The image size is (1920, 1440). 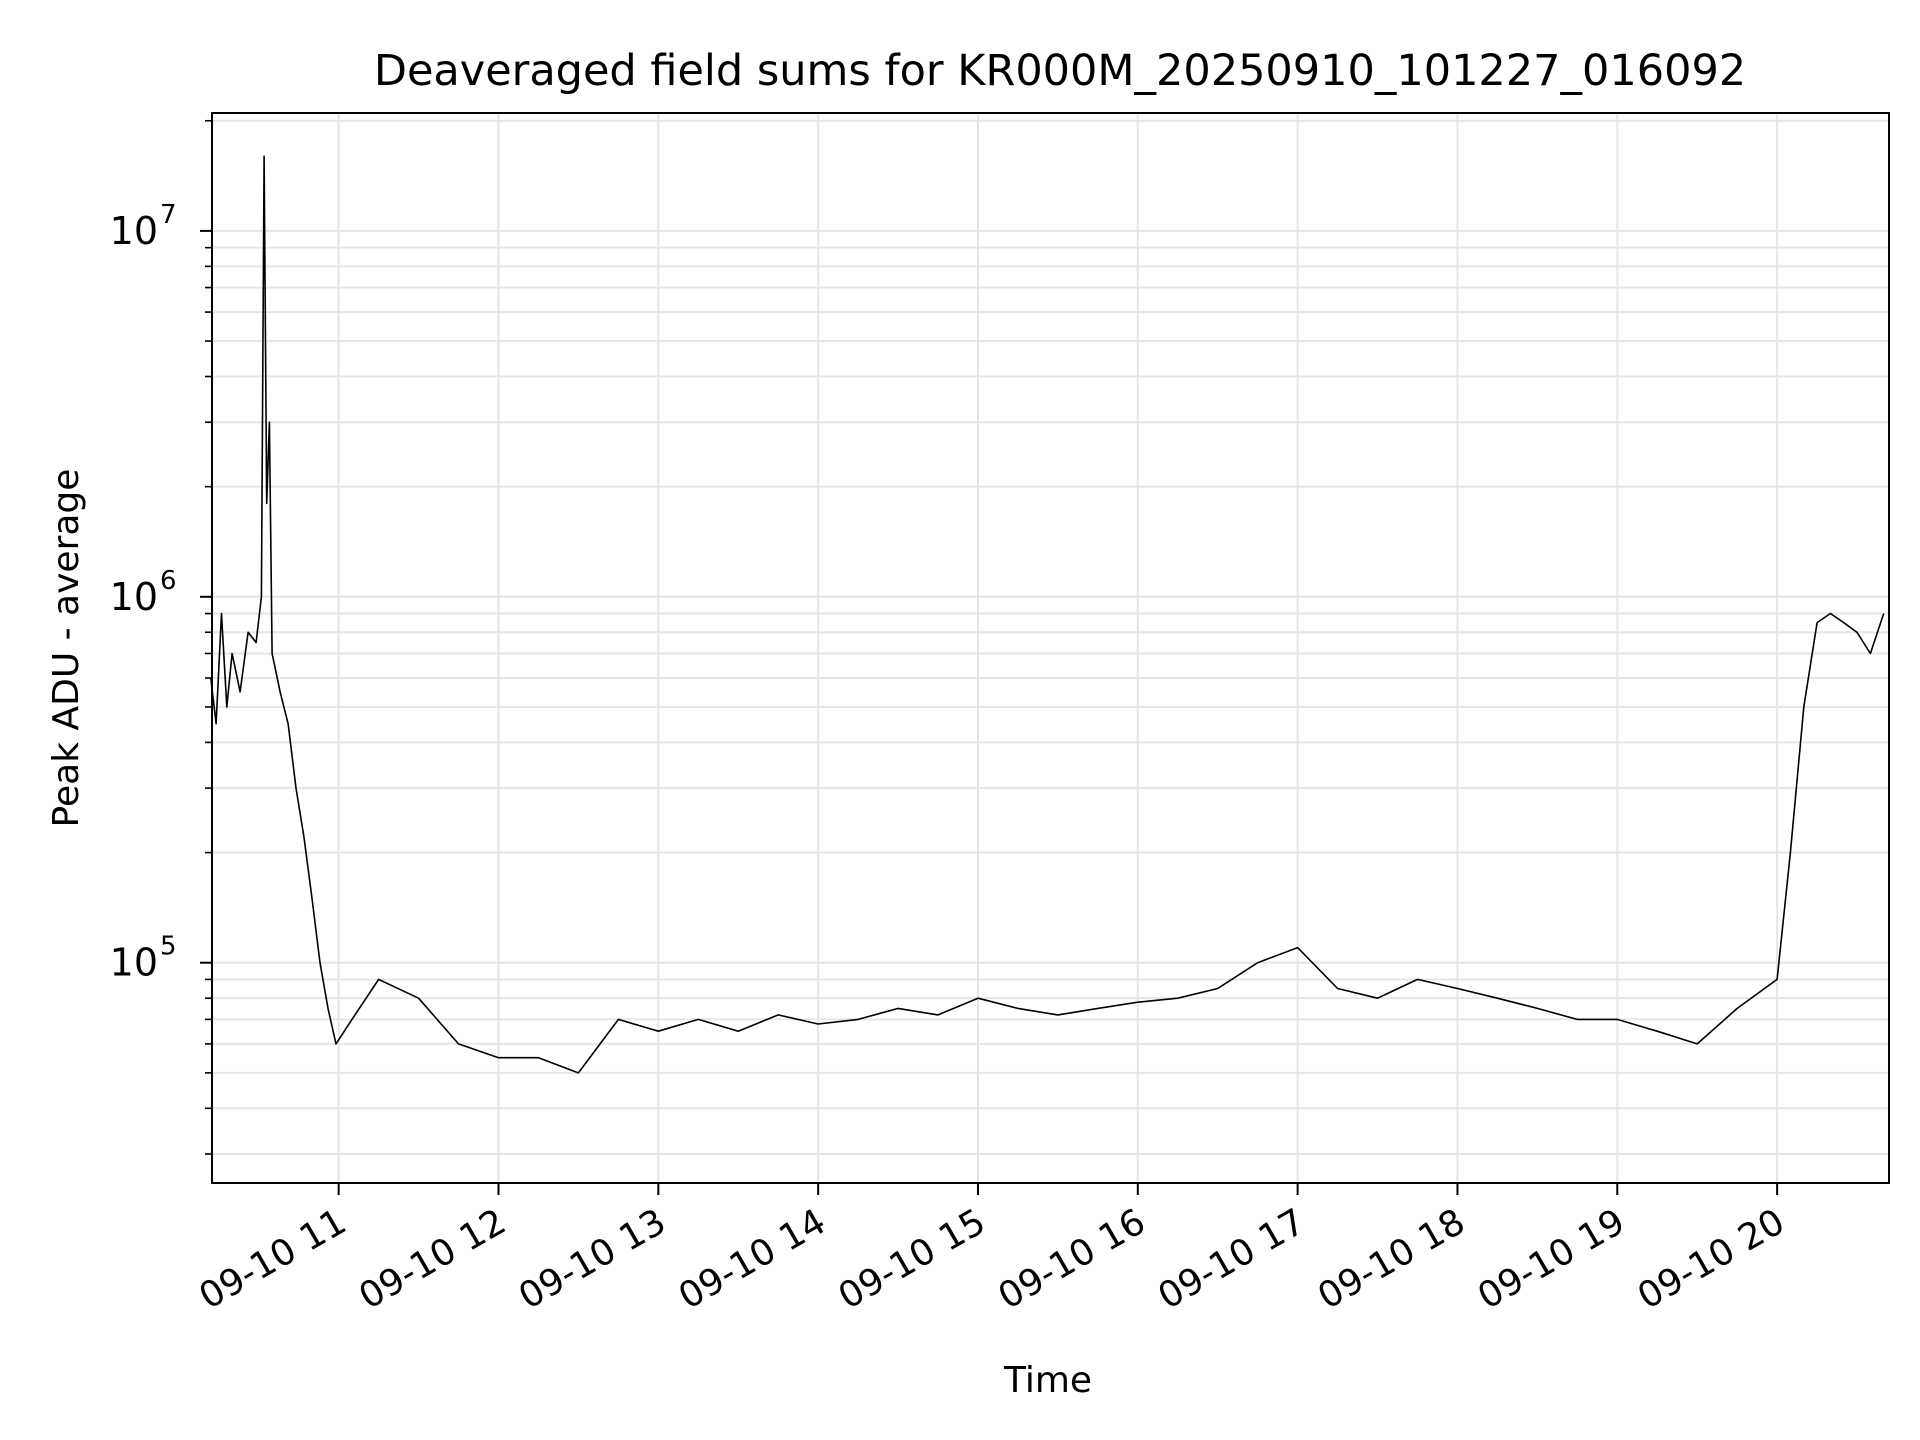 What do you see at coordinates (1047, 1380) in the screenshot?
I see `x-axis-label: Time` at bounding box center [1047, 1380].